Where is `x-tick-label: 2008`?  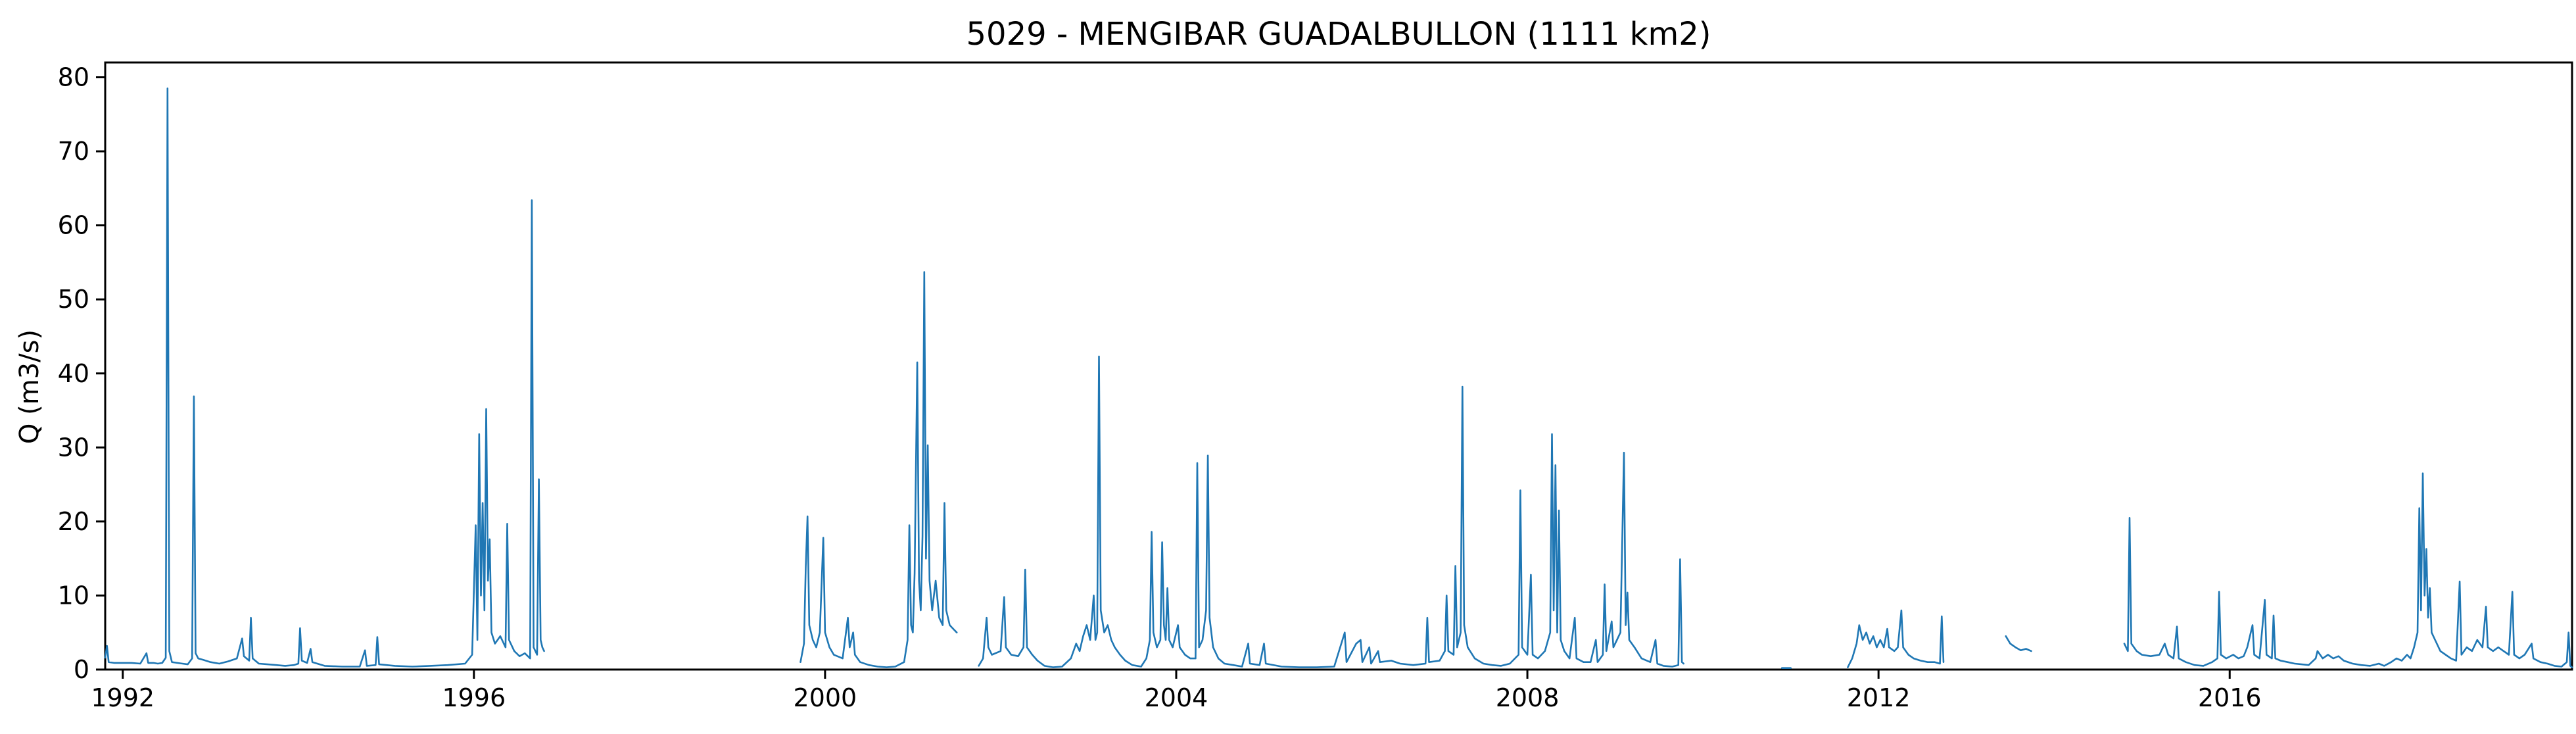
x-tick-label: 2008 is located at coordinates (1528, 697).